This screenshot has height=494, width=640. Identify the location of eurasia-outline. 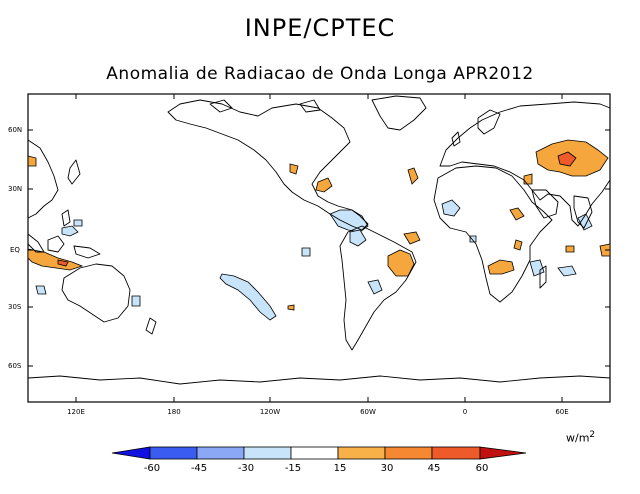
(525, 164).